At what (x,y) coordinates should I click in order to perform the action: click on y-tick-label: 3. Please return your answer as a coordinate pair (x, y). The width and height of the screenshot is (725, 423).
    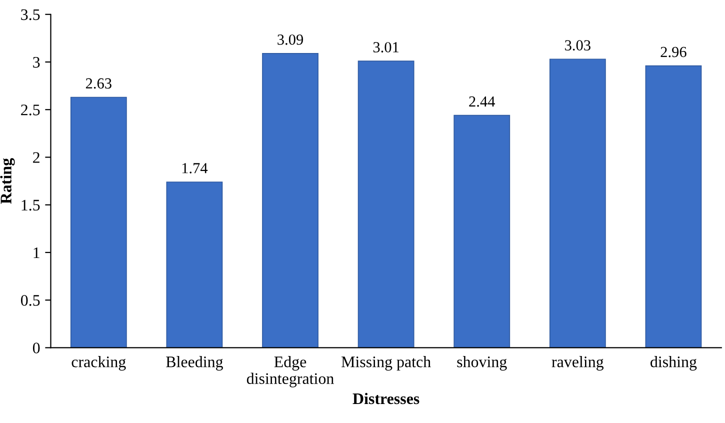
    Looking at the image, I should click on (36, 62).